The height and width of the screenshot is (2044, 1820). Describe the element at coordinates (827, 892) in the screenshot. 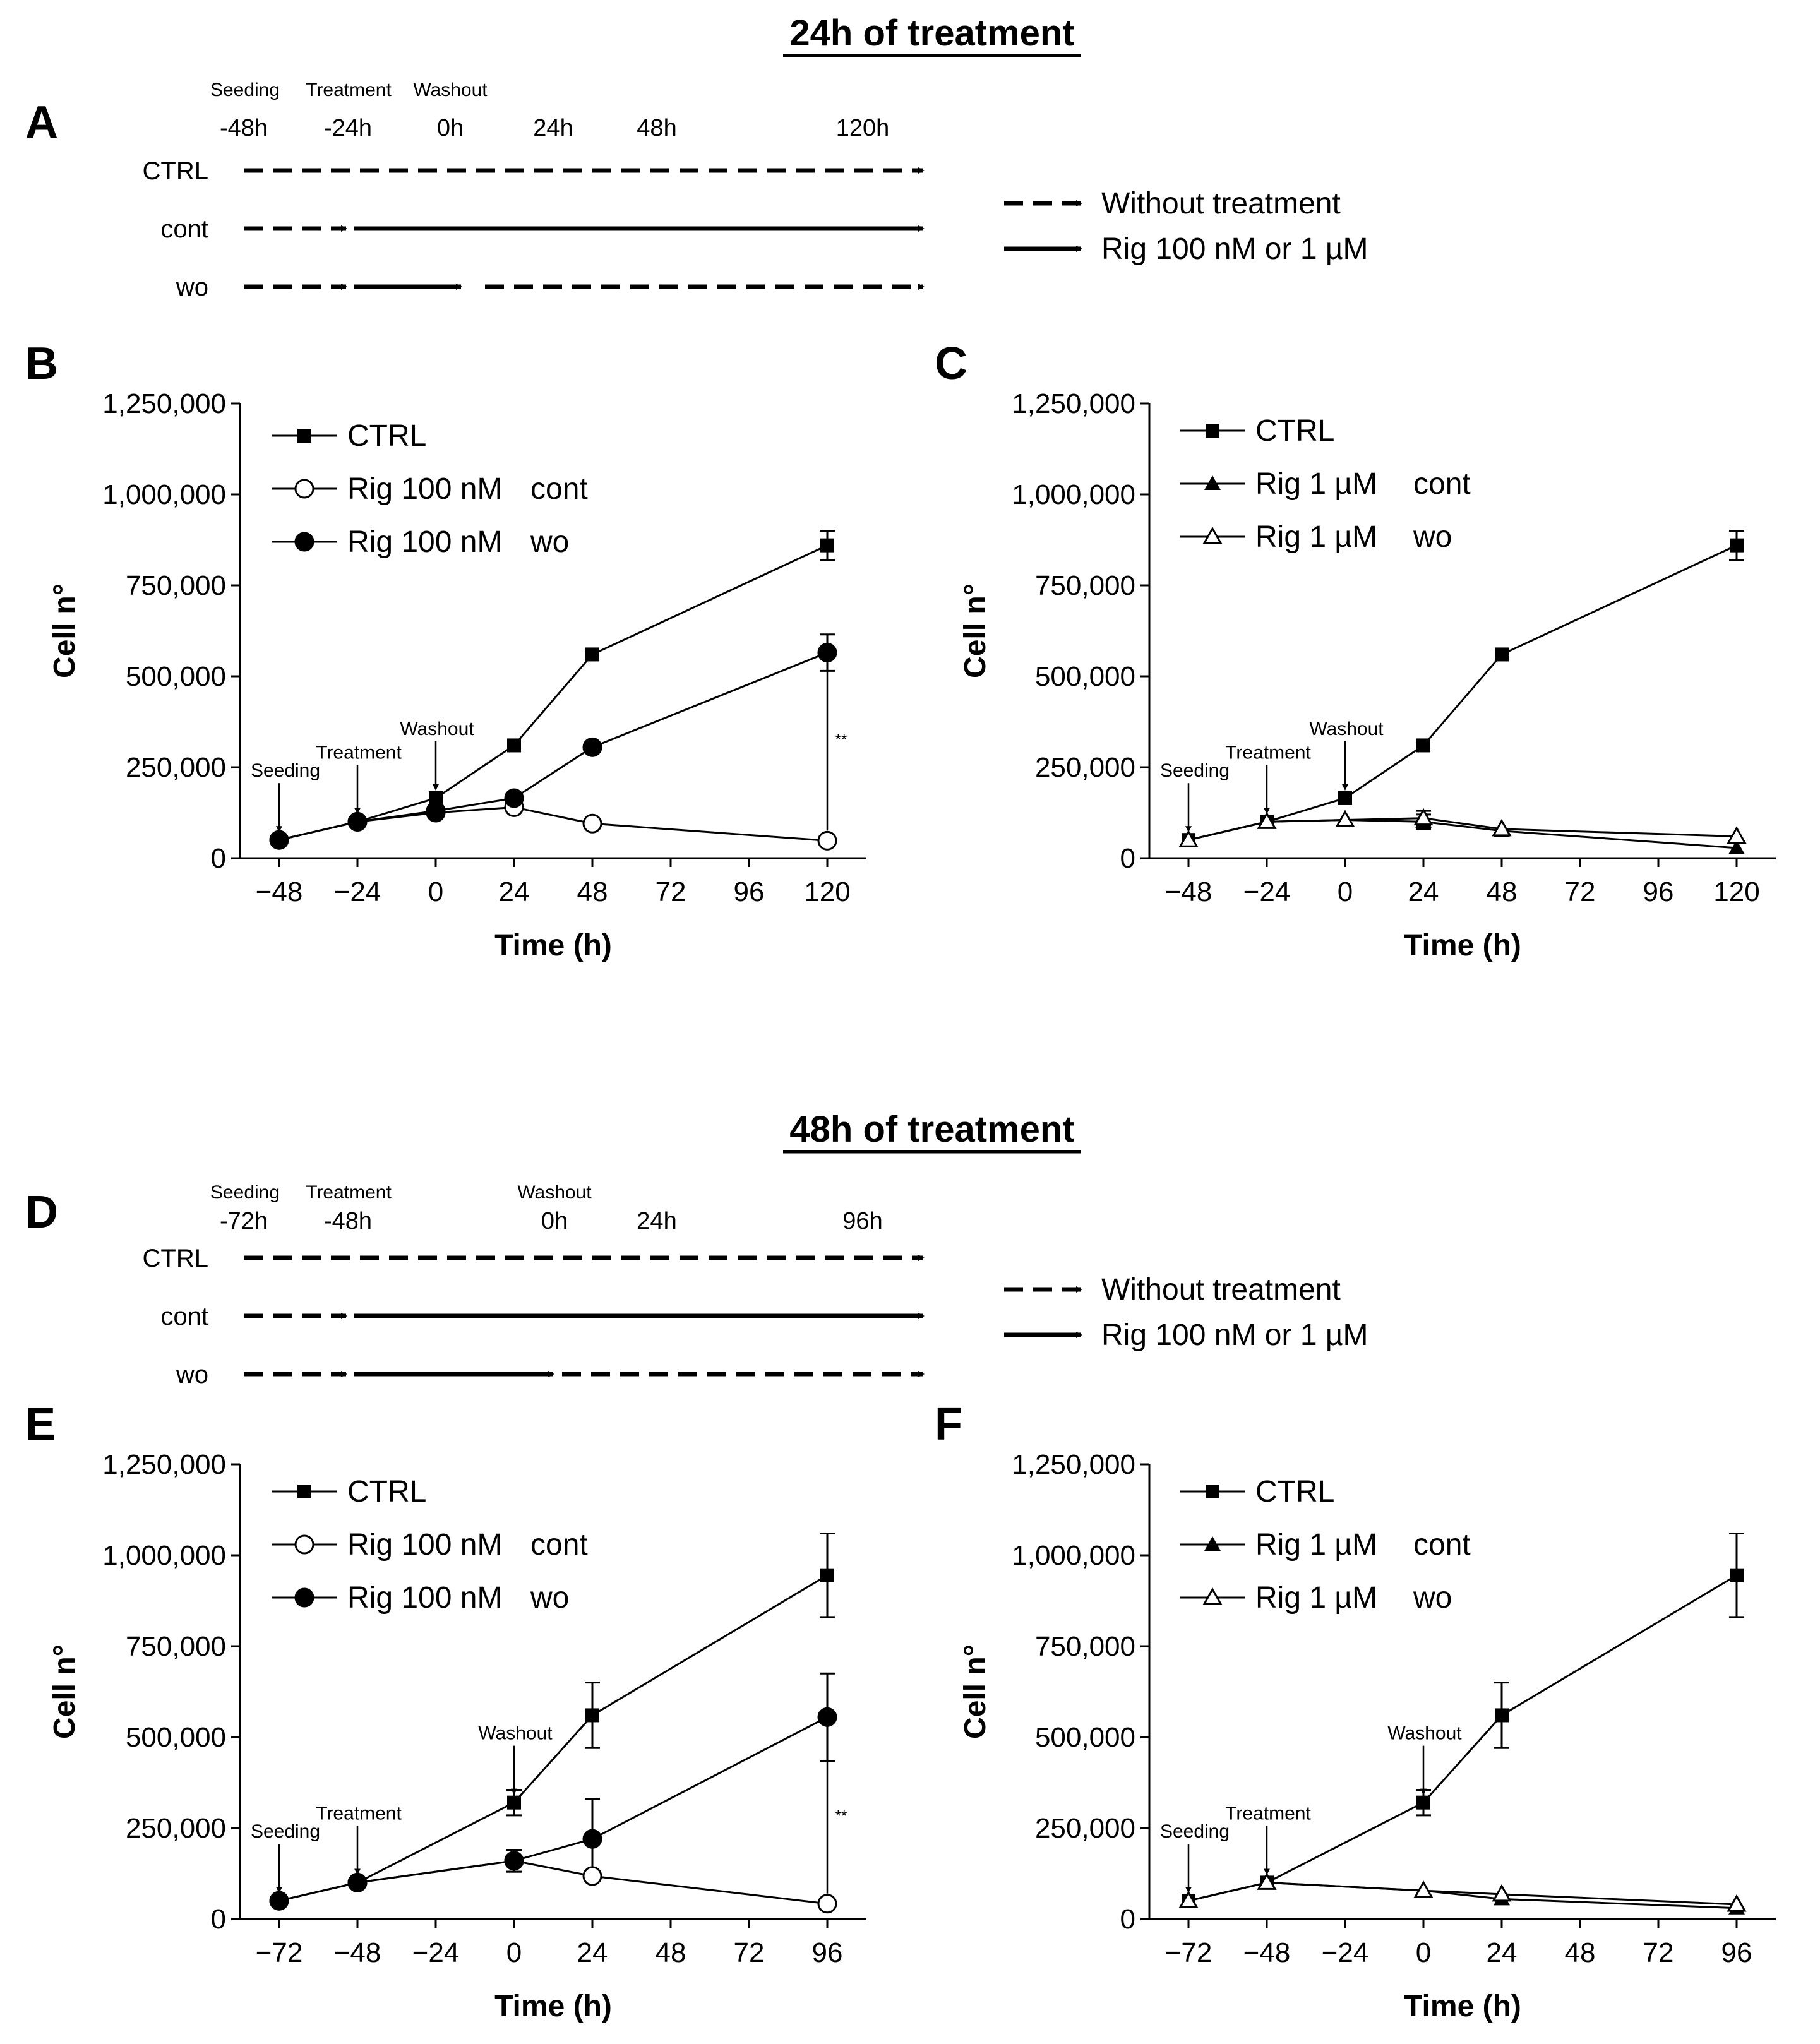

I see `x-tick-label: 120` at that location.